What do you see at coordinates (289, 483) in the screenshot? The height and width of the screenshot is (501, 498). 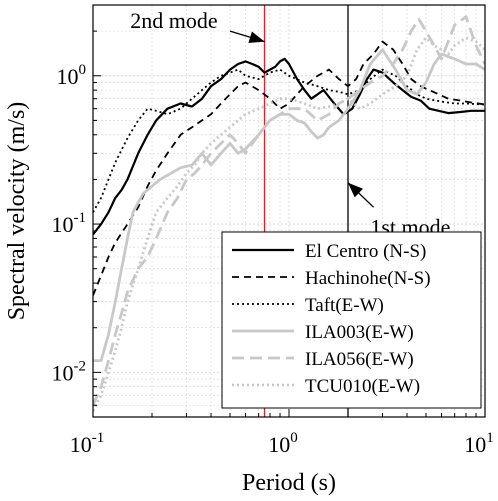 I see `x-axis-label: Period (s)` at bounding box center [289, 483].